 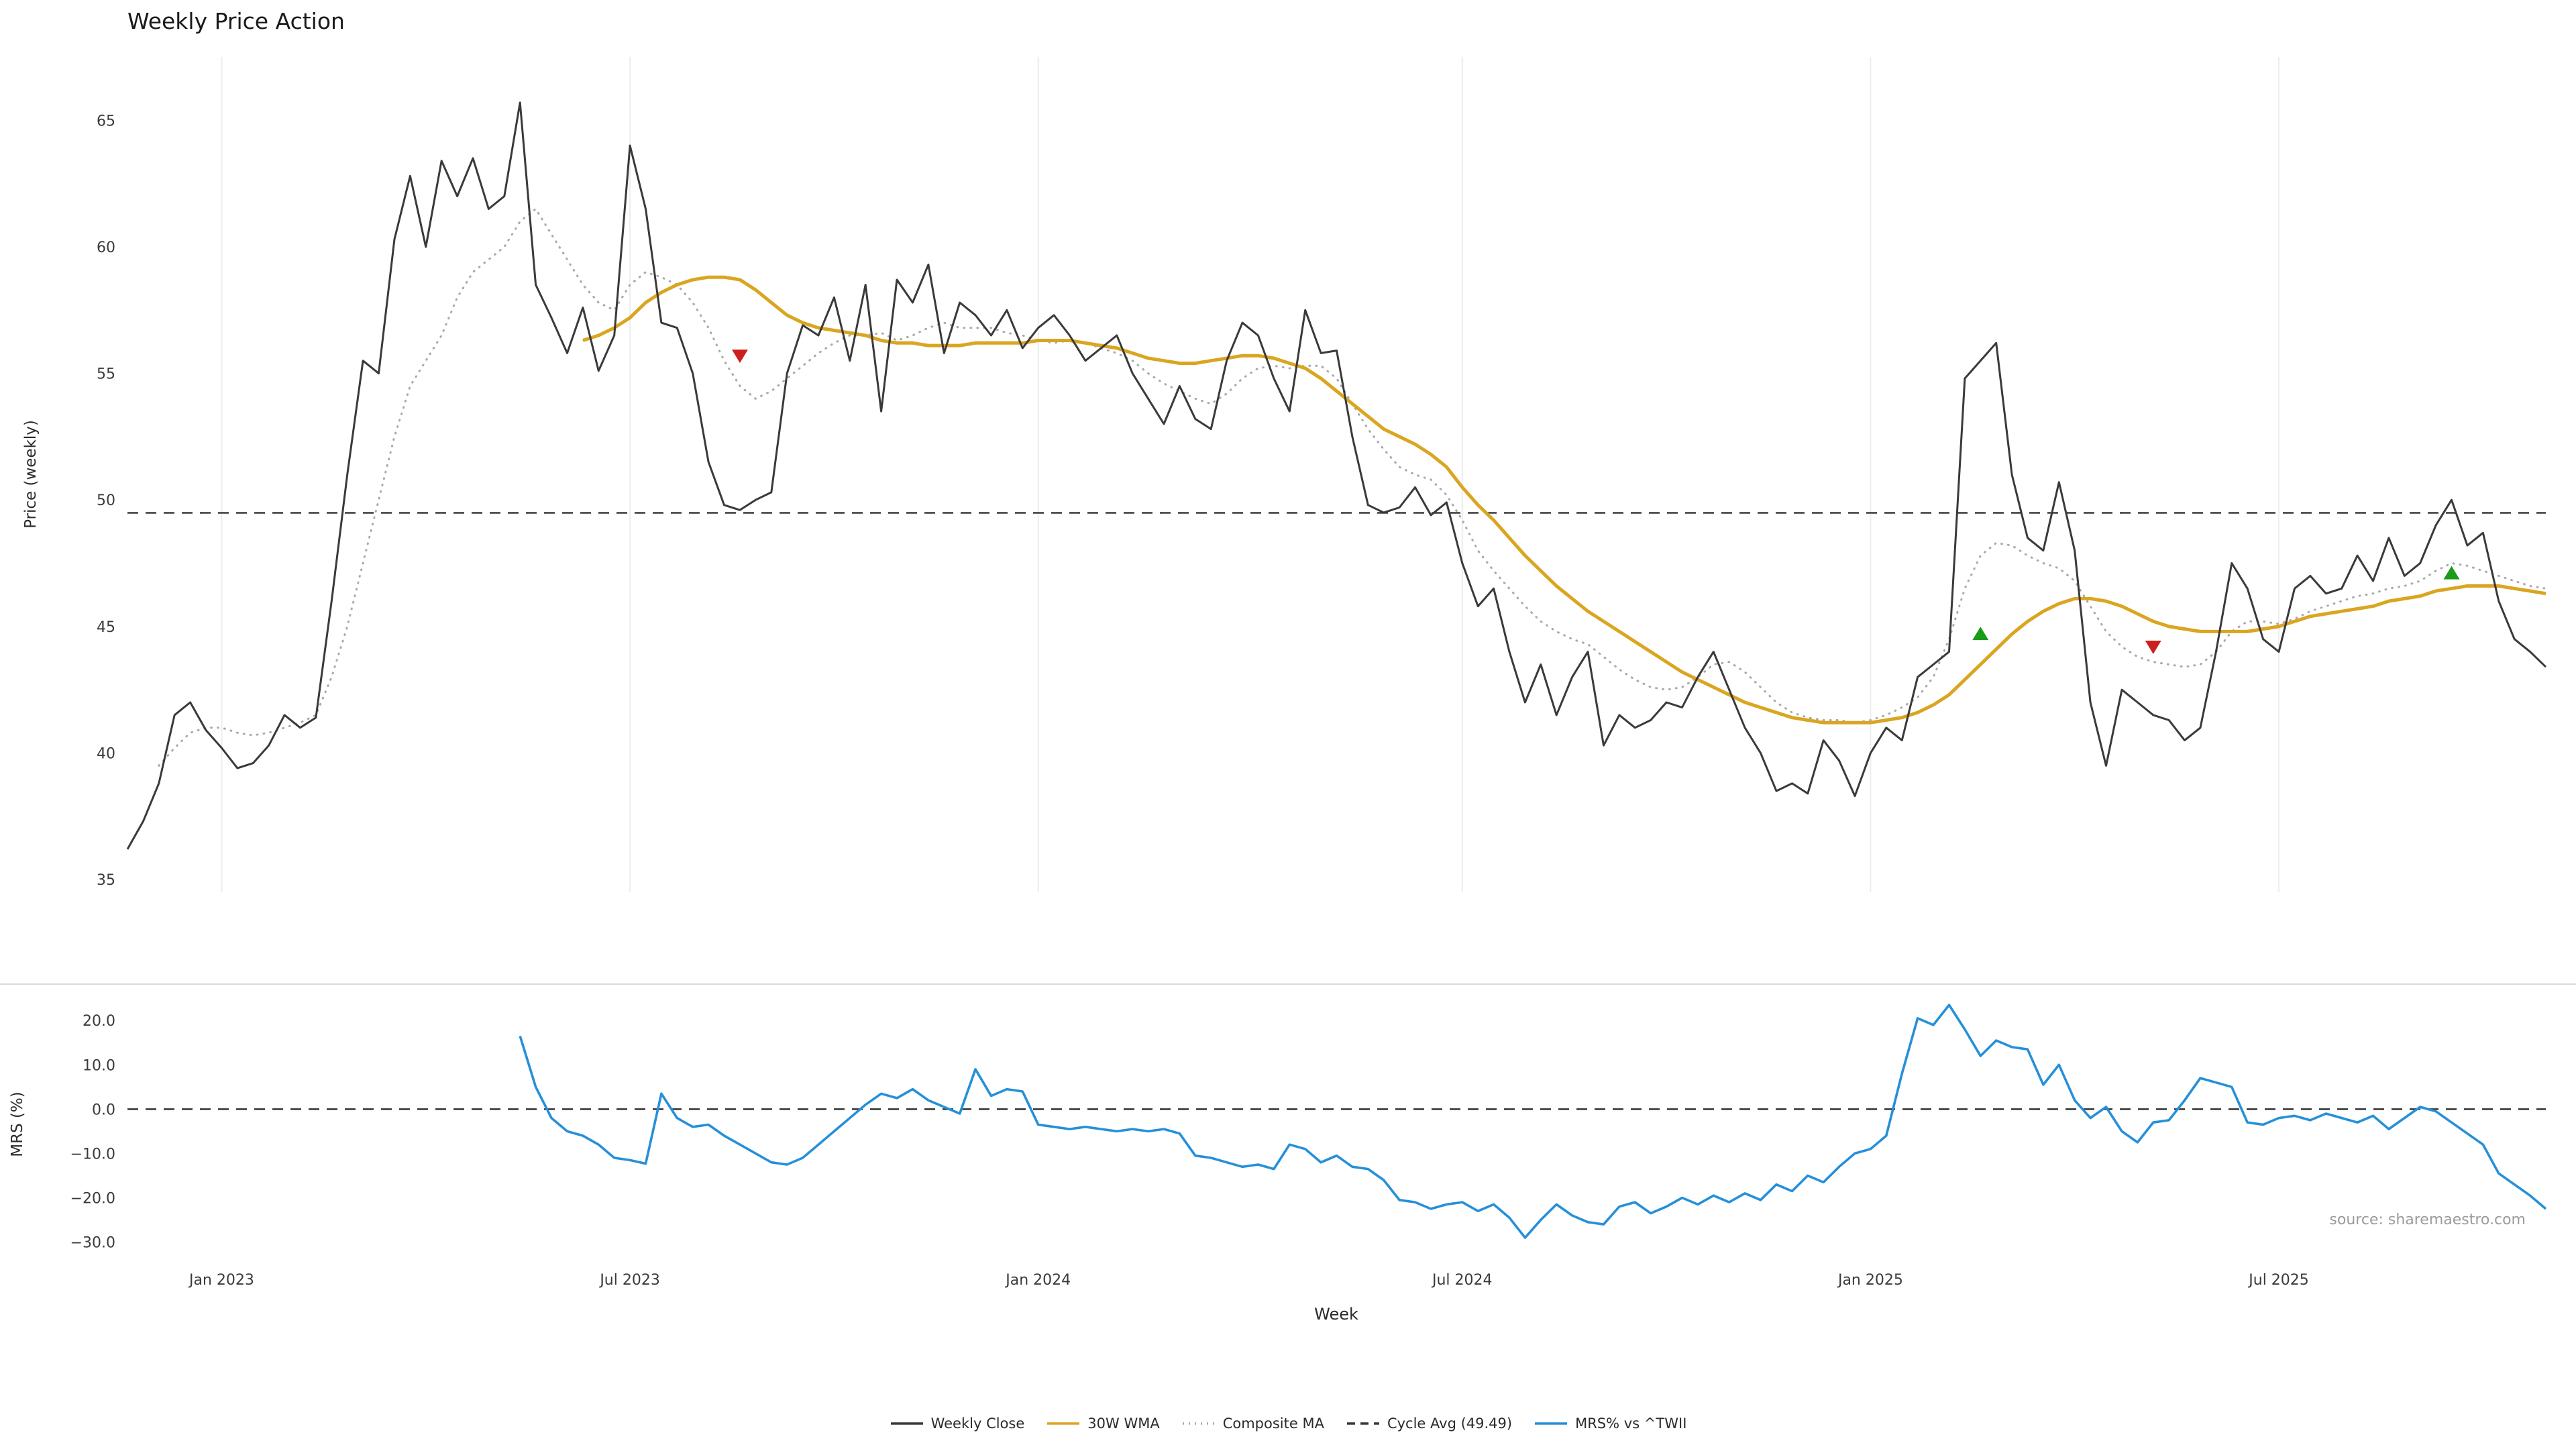 What do you see at coordinates (1273, 1423) in the screenshot?
I see `legend-label: Composite MA` at bounding box center [1273, 1423].